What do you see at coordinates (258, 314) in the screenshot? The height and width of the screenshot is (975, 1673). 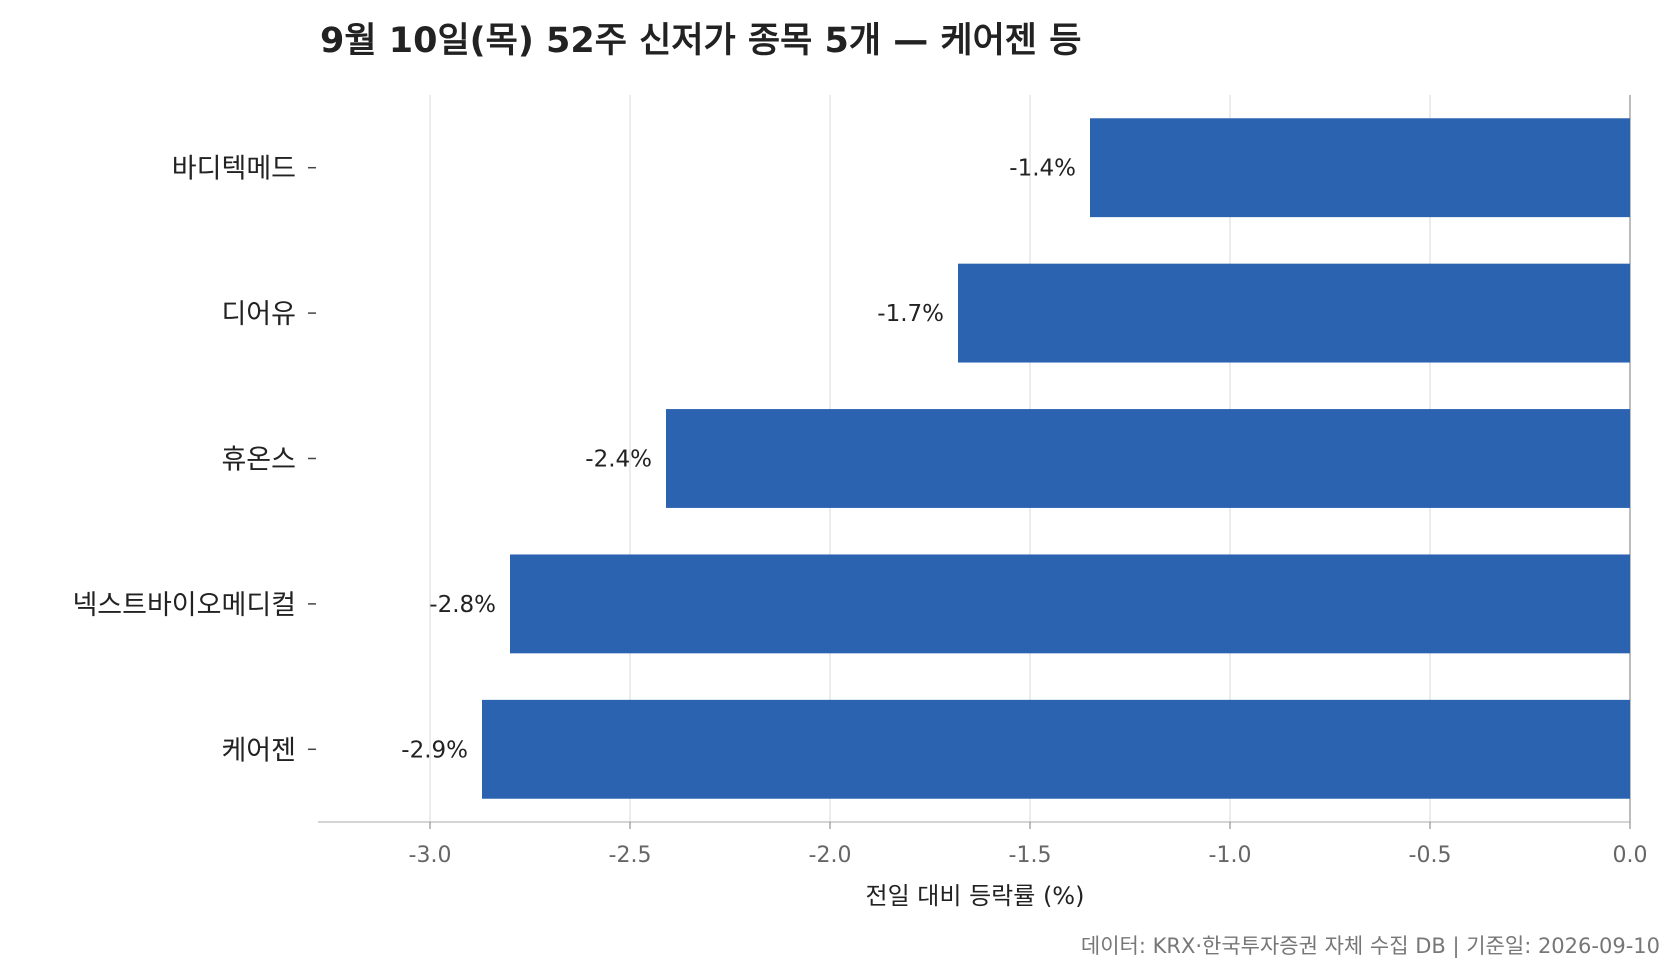 I see `category-label-1: 디어유` at bounding box center [258, 314].